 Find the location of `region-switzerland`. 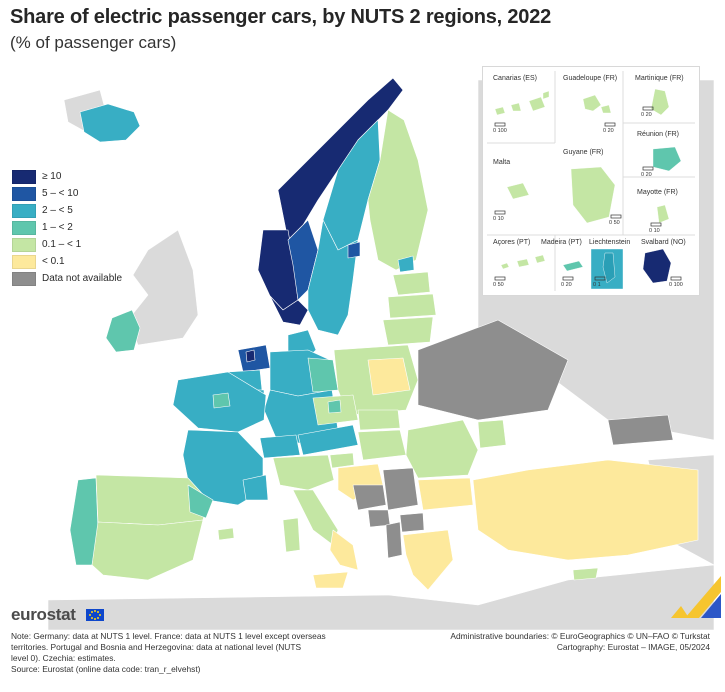

region-switzerland is located at coordinates (280, 446).